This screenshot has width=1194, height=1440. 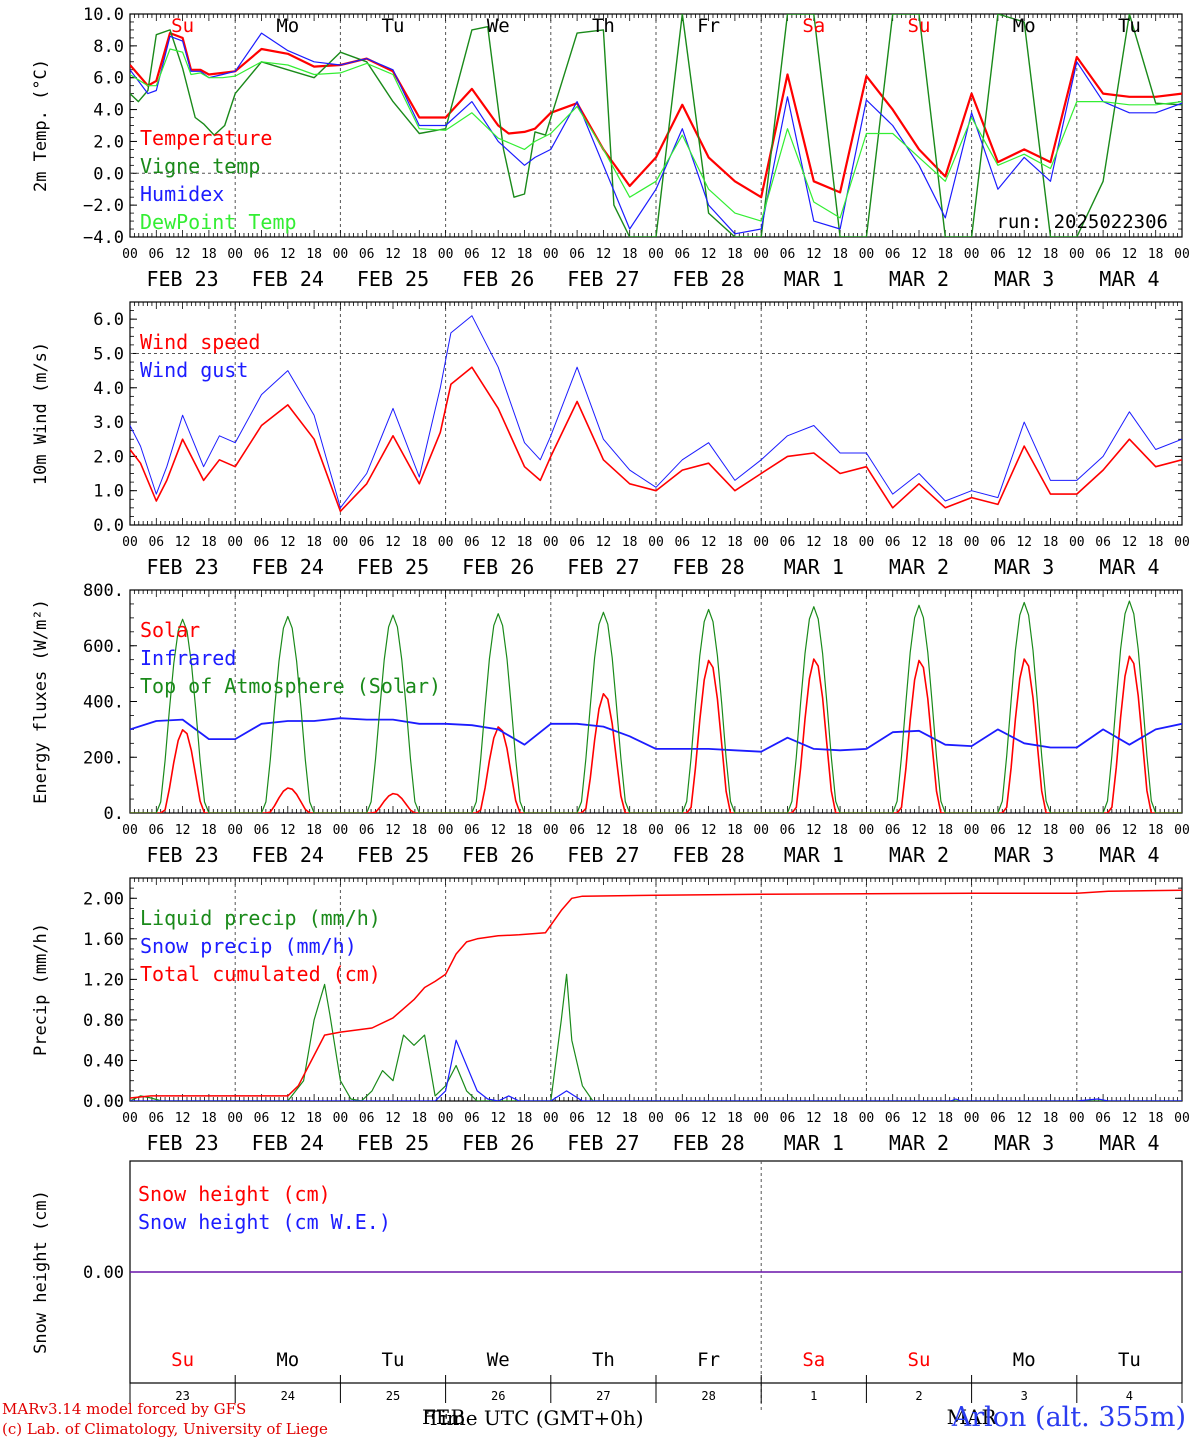 What do you see at coordinates (603, 26) in the screenshot?
I see `day-name-top: Th` at bounding box center [603, 26].